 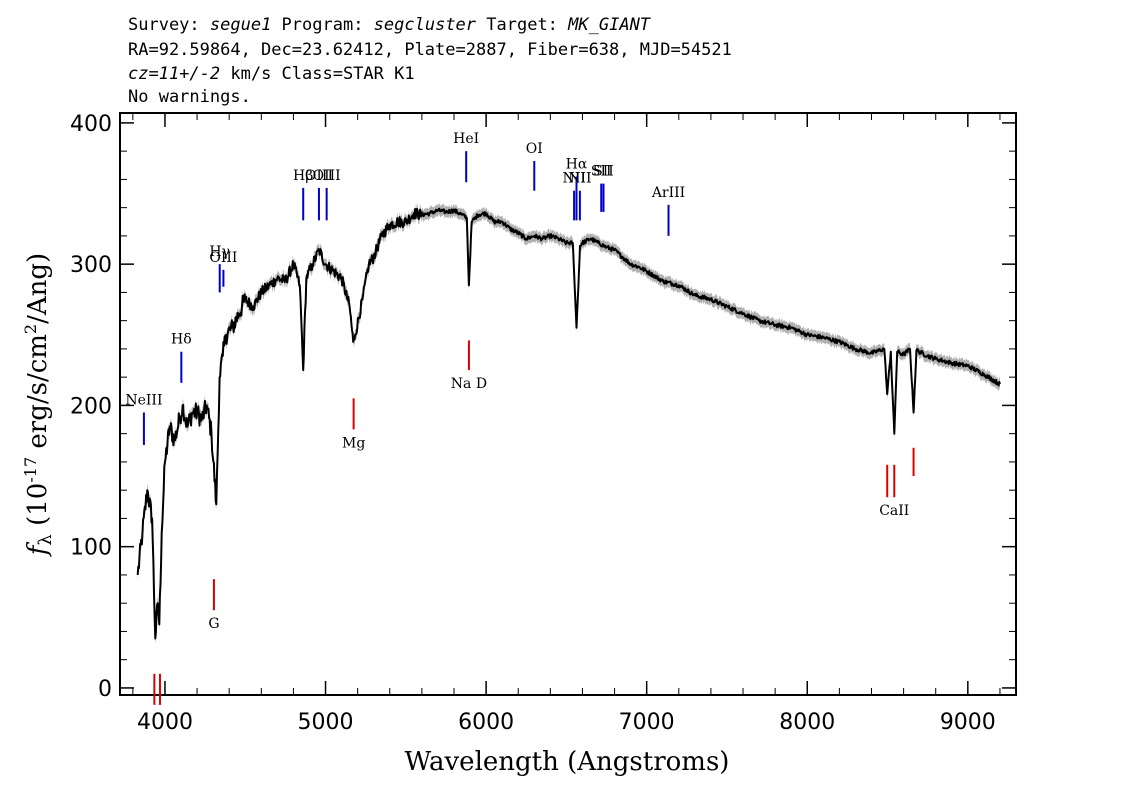 I want to click on header-program: segcluster, so click(x=425, y=25).